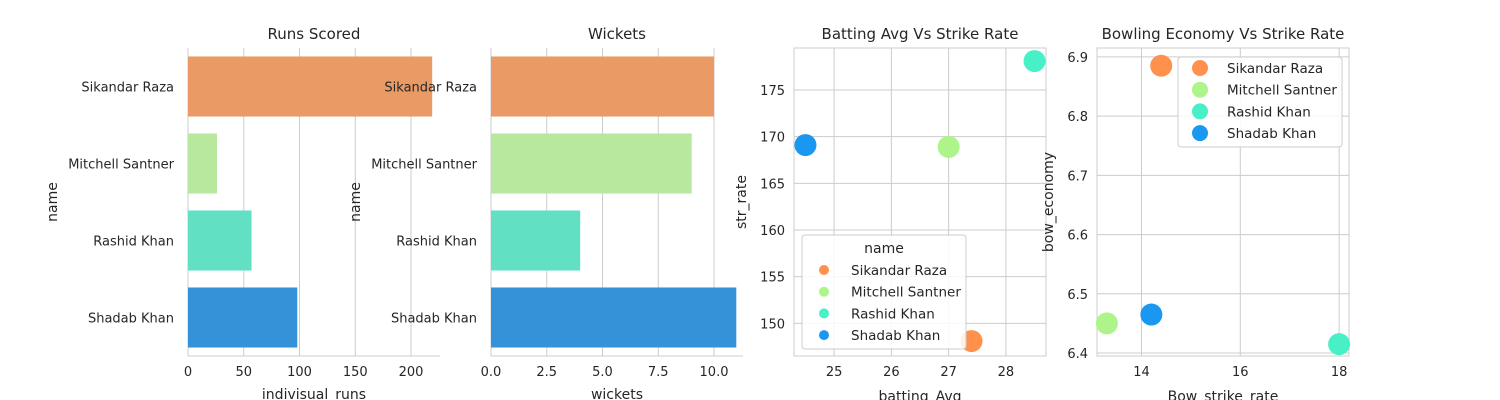 This screenshot has height=400, width=1500. What do you see at coordinates (314, 34) in the screenshot?
I see `chart-title: Runs Scored` at bounding box center [314, 34].